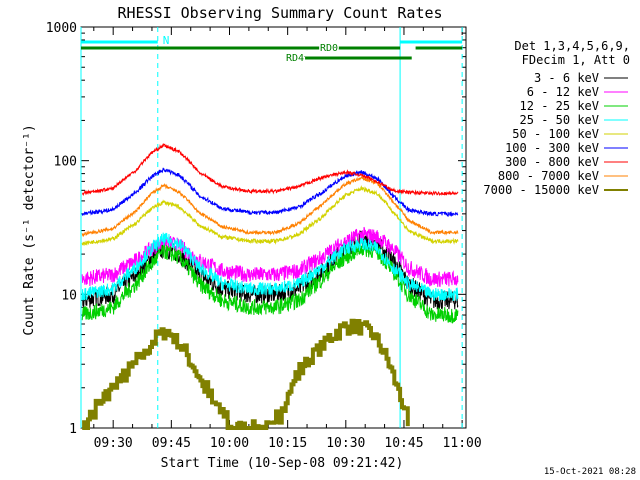 Image resolution: width=640 pixels, height=480 pixels. Describe the element at coordinates (345, 443) in the screenshot. I see `x-tick-label: 10:30` at that location.